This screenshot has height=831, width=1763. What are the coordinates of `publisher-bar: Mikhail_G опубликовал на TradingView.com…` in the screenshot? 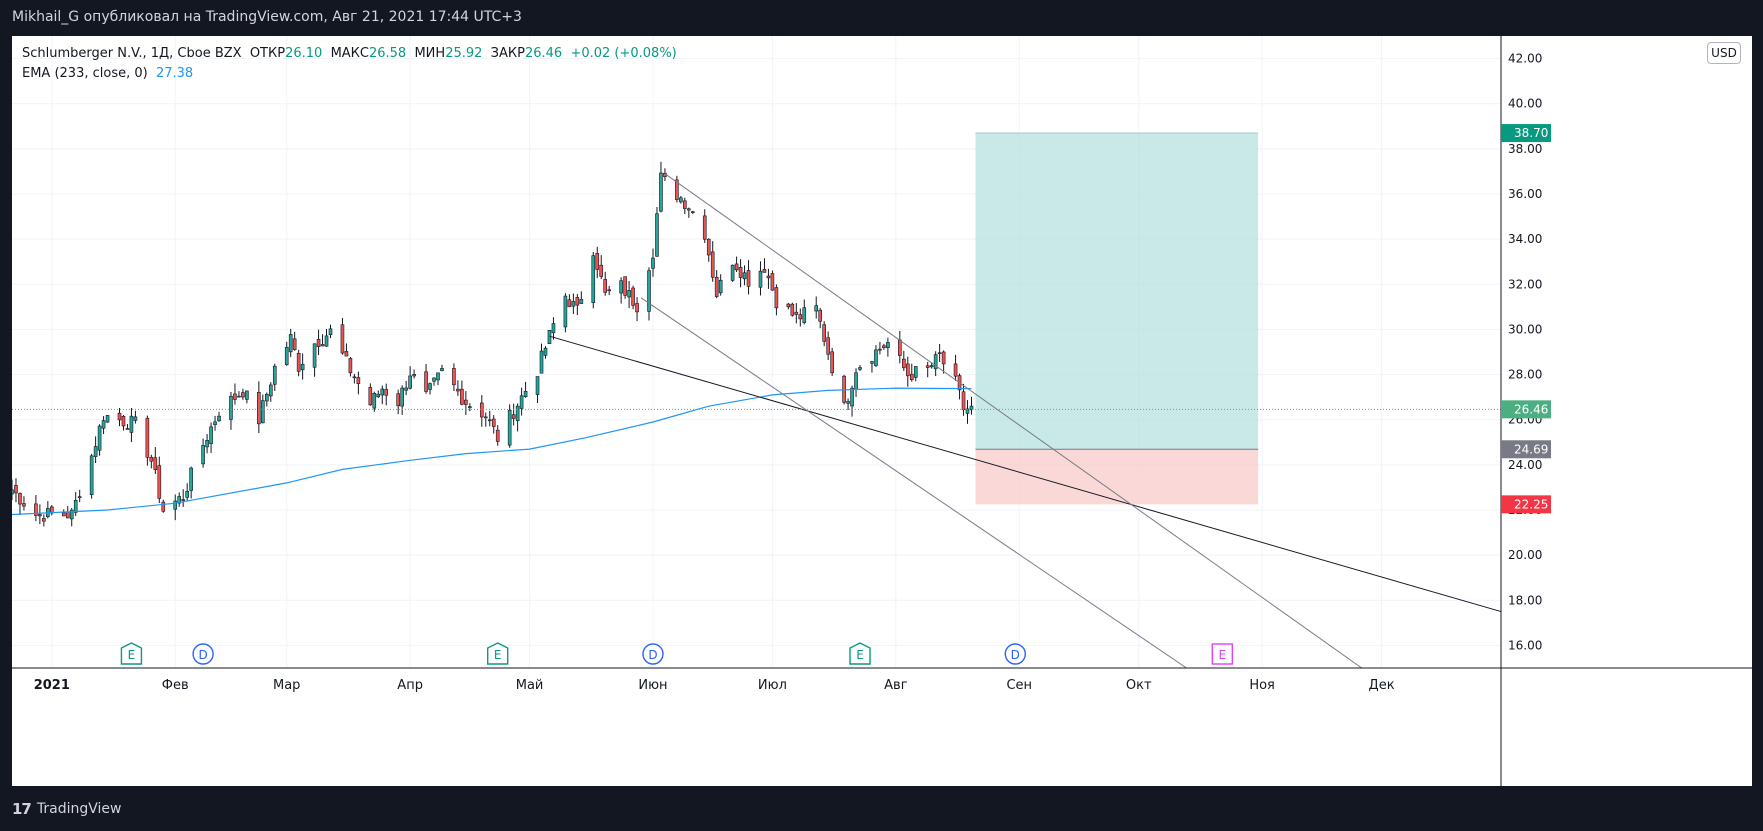 It's located at (881, 18).